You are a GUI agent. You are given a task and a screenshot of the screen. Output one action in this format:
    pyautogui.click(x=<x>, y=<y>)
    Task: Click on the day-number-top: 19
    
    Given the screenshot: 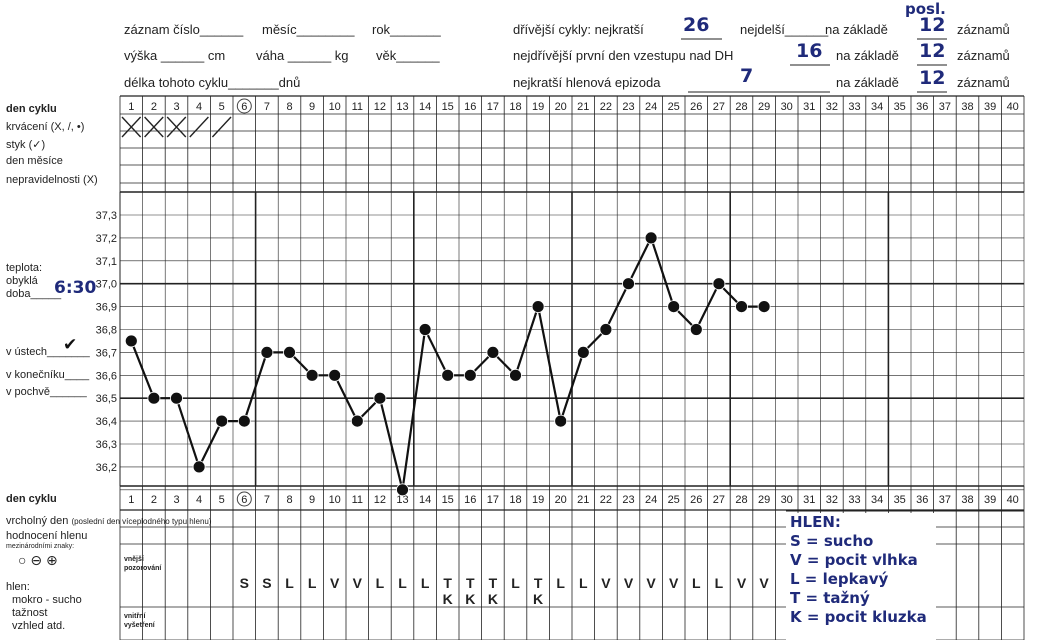 What is the action you would take?
    pyautogui.click(x=538, y=107)
    